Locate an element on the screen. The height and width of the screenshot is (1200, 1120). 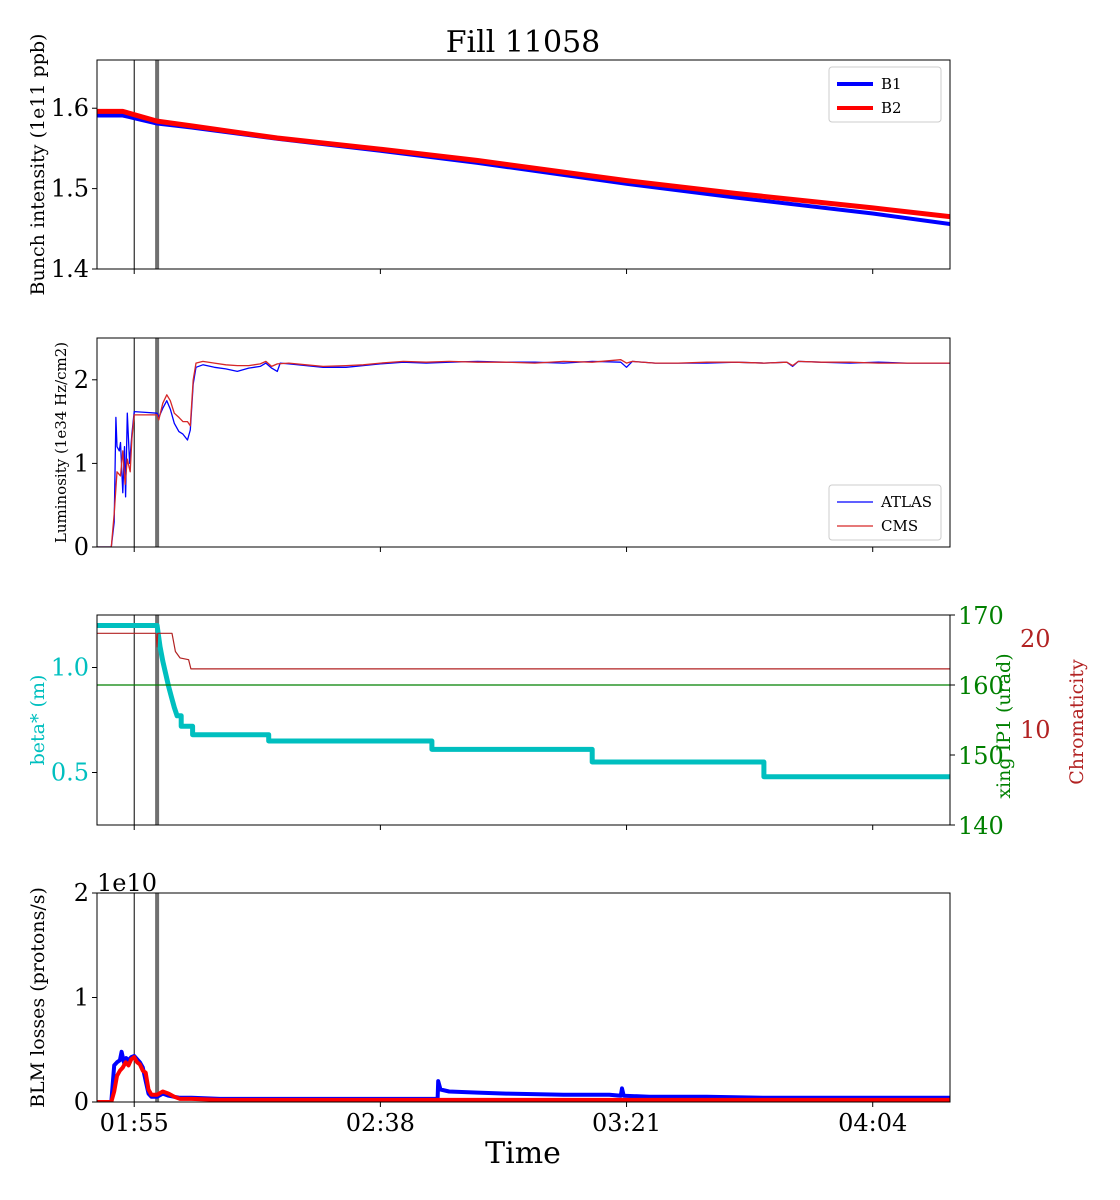
y2-tick-label: 170 is located at coordinates (981, 616).